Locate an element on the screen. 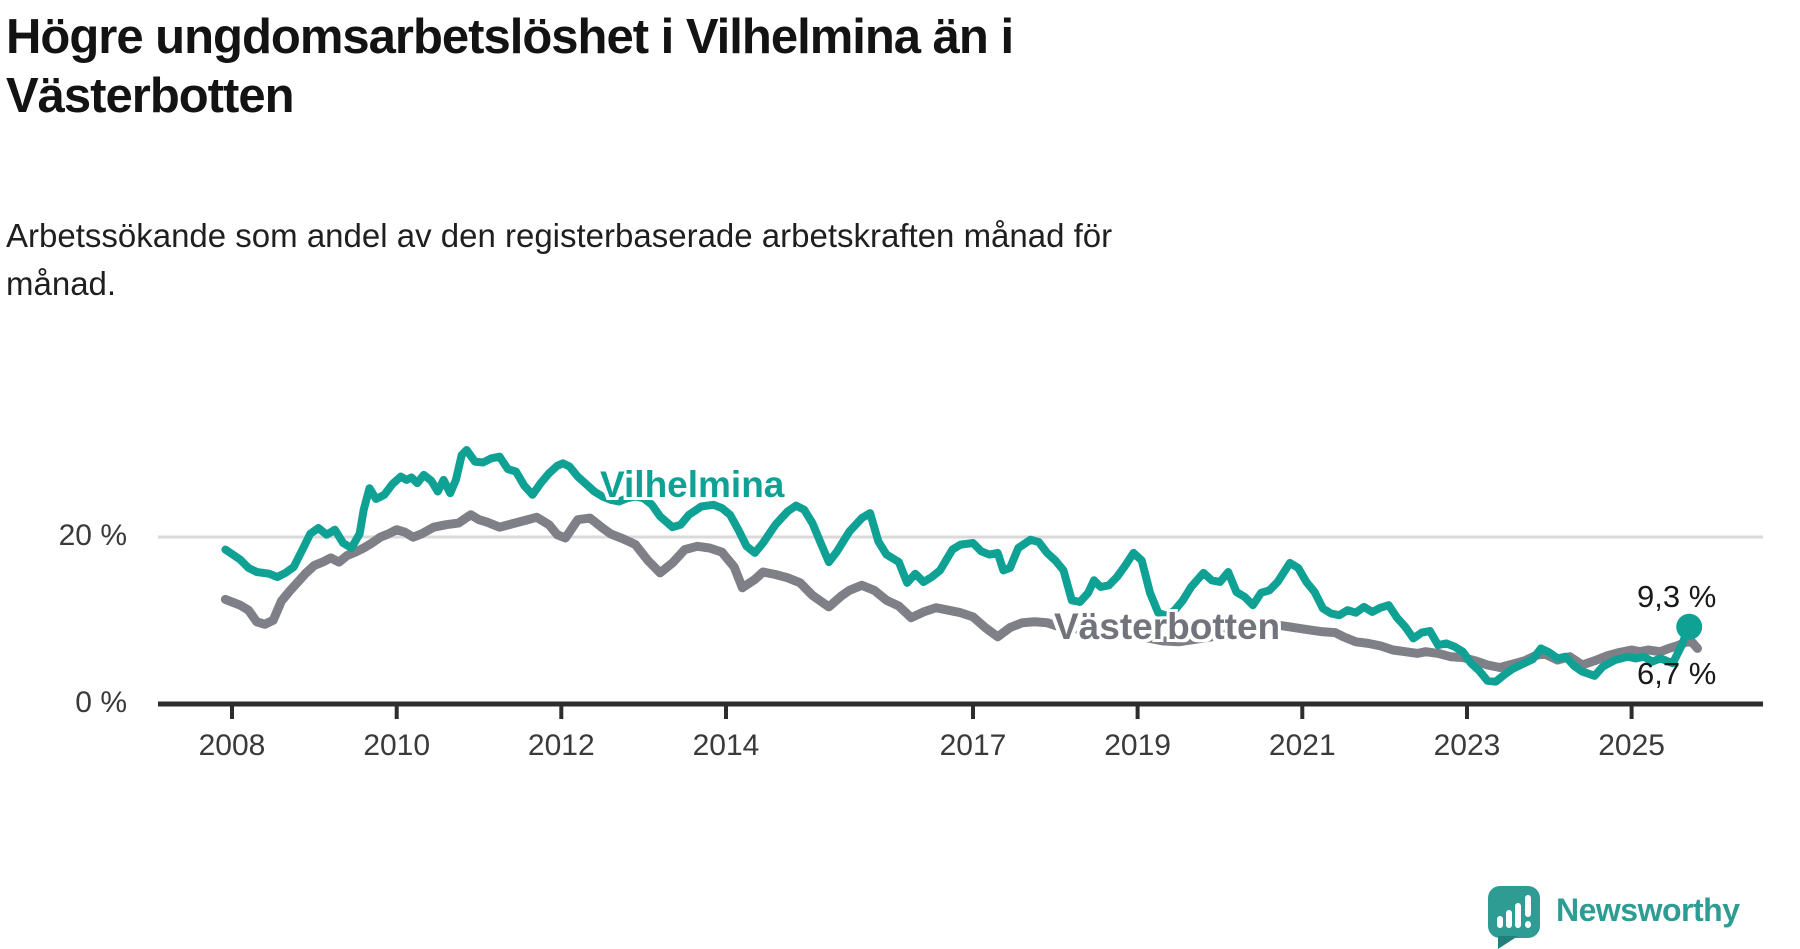 This screenshot has height=949, width=1800. x-axis-tick-label: 2019 is located at coordinates (1137, 745).